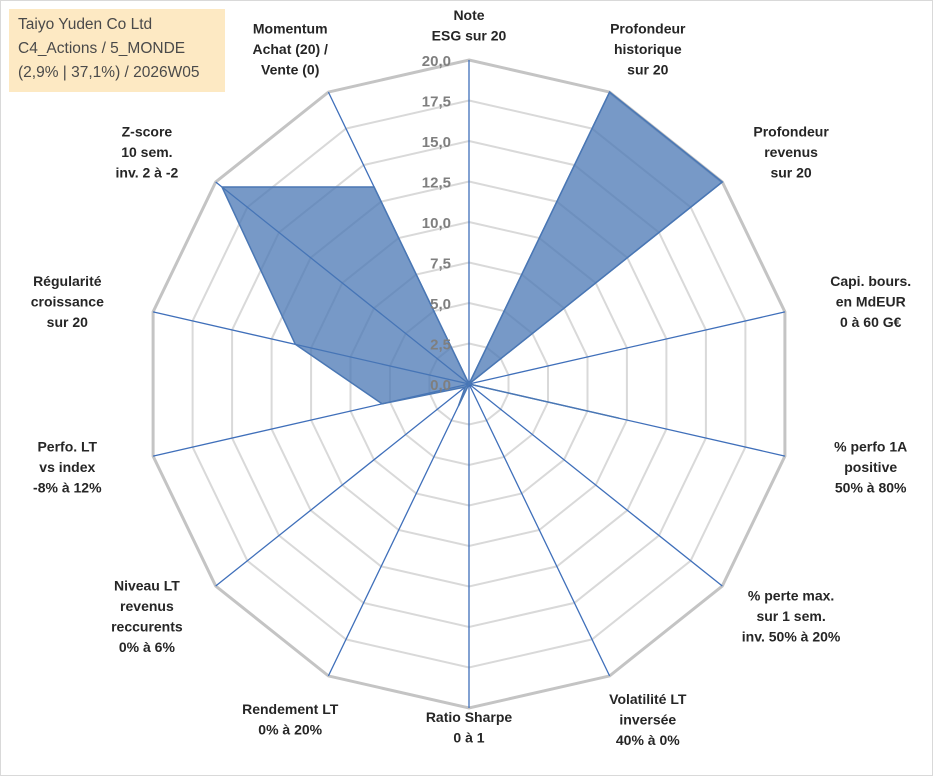 Image resolution: width=933 pixels, height=776 pixels. I want to click on axis-label-11: Perfo. LT vs index -8% à 12%, so click(67, 466).